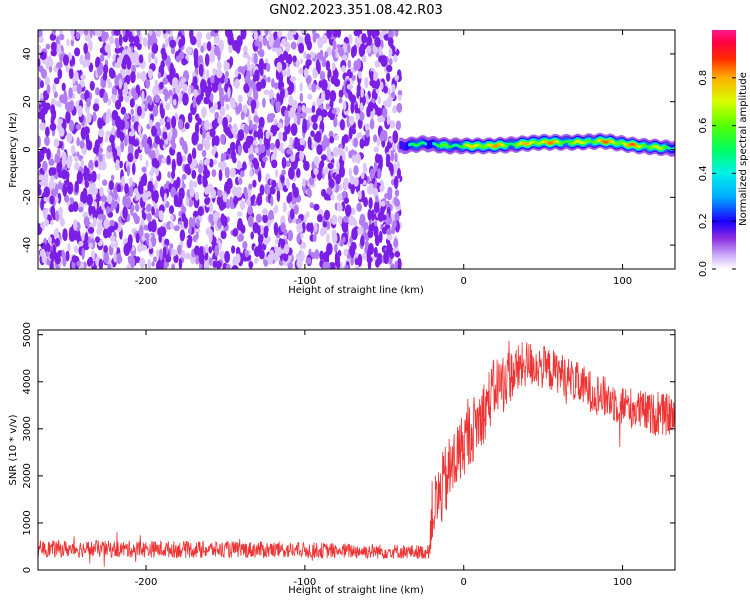 This screenshot has height=600, width=750. What do you see at coordinates (27, 475) in the screenshot?
I see `snr-y-tick-label: 2000` at bounding box center [27, 475].